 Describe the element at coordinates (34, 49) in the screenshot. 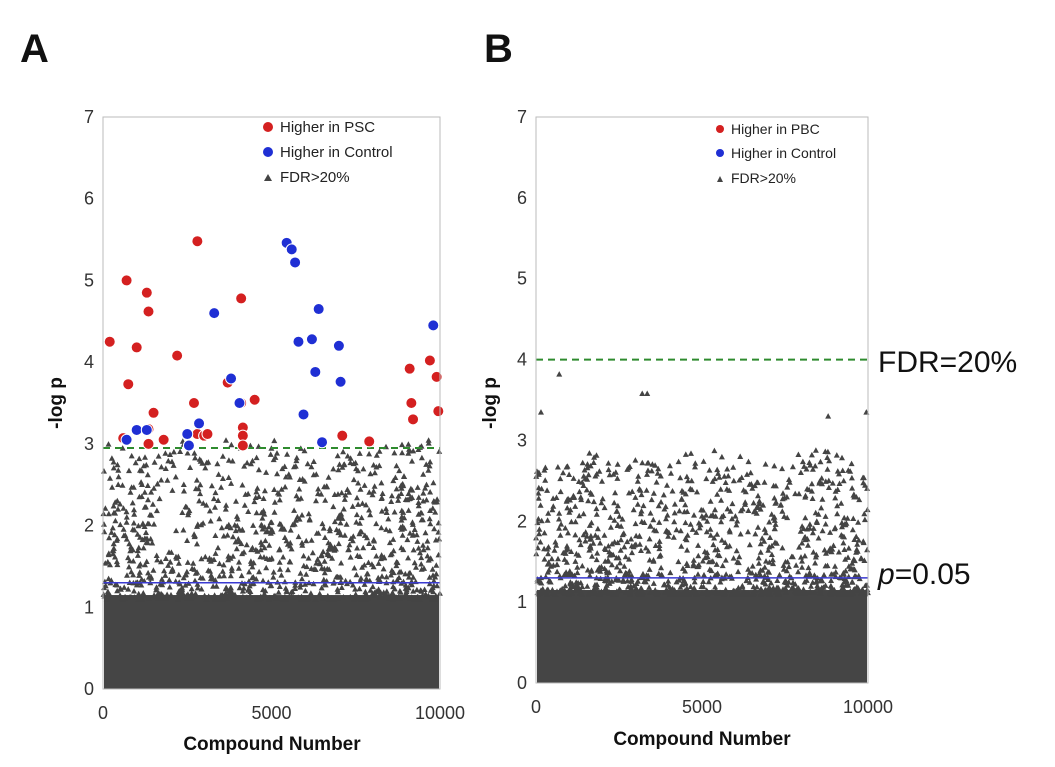

I see `panel-a-label: A` at that location.